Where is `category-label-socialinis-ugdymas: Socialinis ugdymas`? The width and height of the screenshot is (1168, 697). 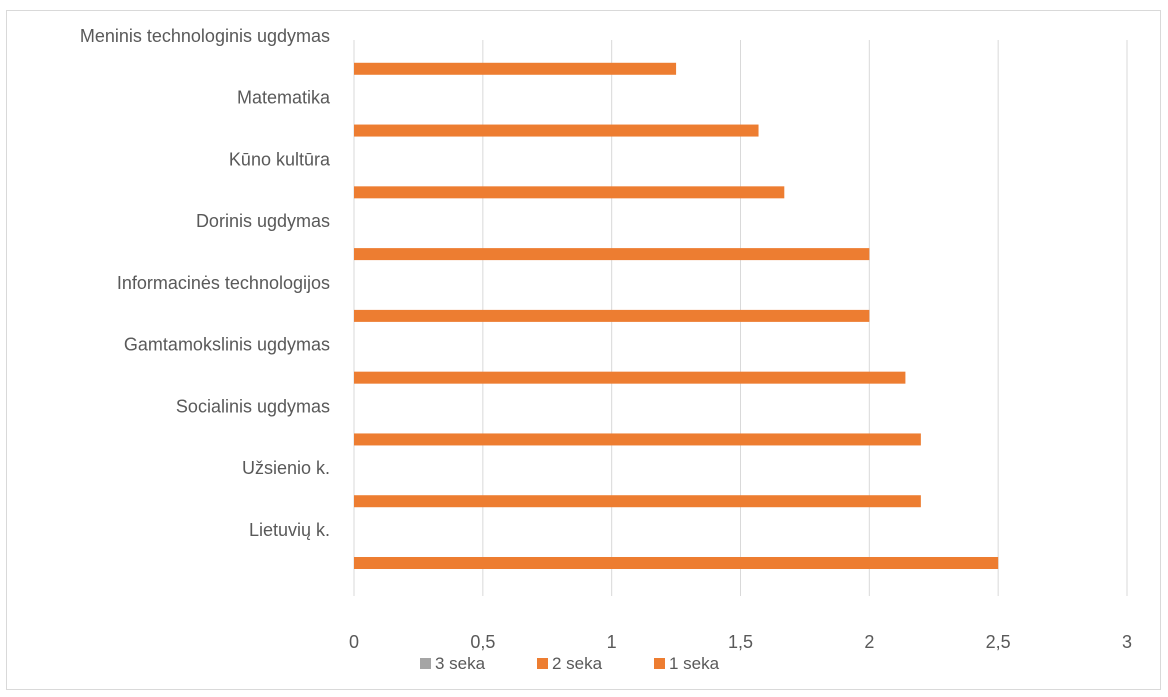
category-label-socialinis-ugdymas: Socialinis ugdymas is located at coordinates (253, 406).